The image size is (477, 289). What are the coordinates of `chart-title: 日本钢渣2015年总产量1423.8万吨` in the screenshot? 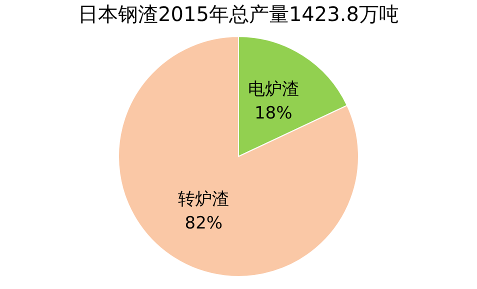 It's located at (238, 14).